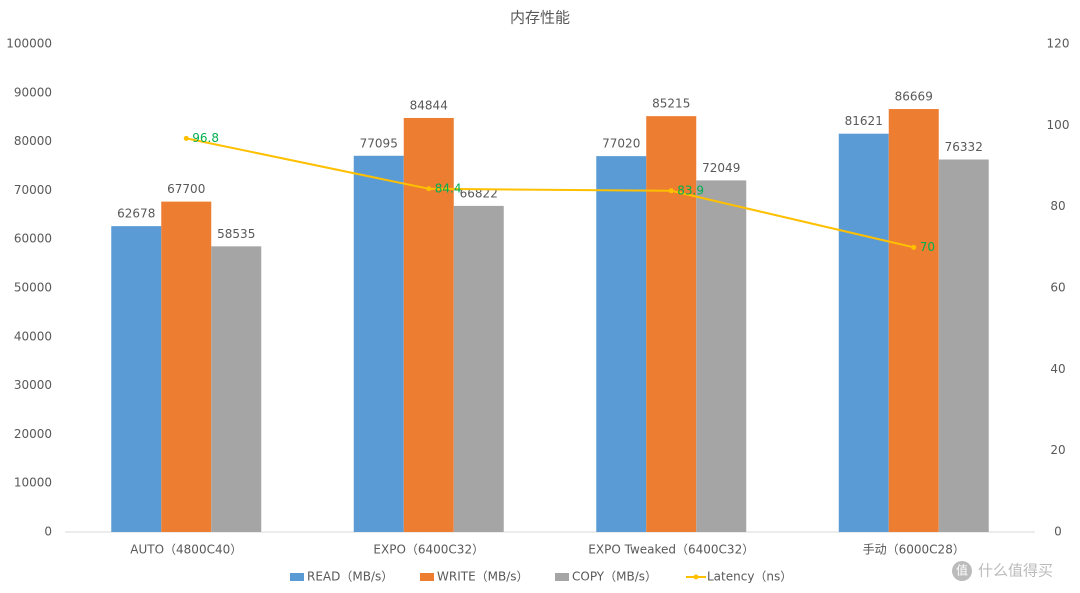  What do you see at coordinates (1057, 206) in the screenshot?
I see `y2-tick-label: 80` at bounding box center [1057, 206].